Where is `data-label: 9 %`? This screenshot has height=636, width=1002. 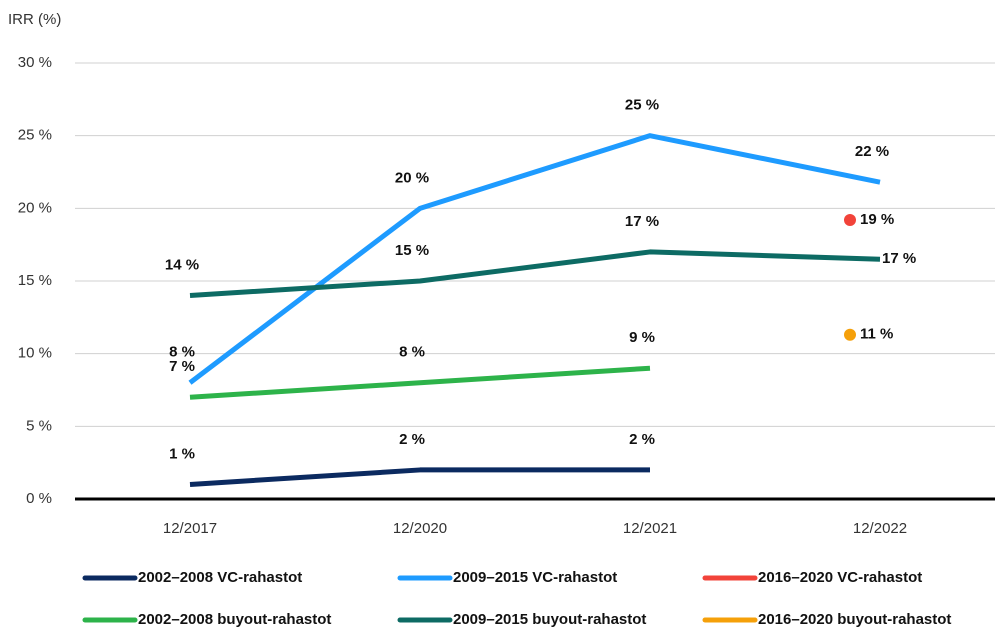
data-label: 9 % is located at coordinates (642, 337).